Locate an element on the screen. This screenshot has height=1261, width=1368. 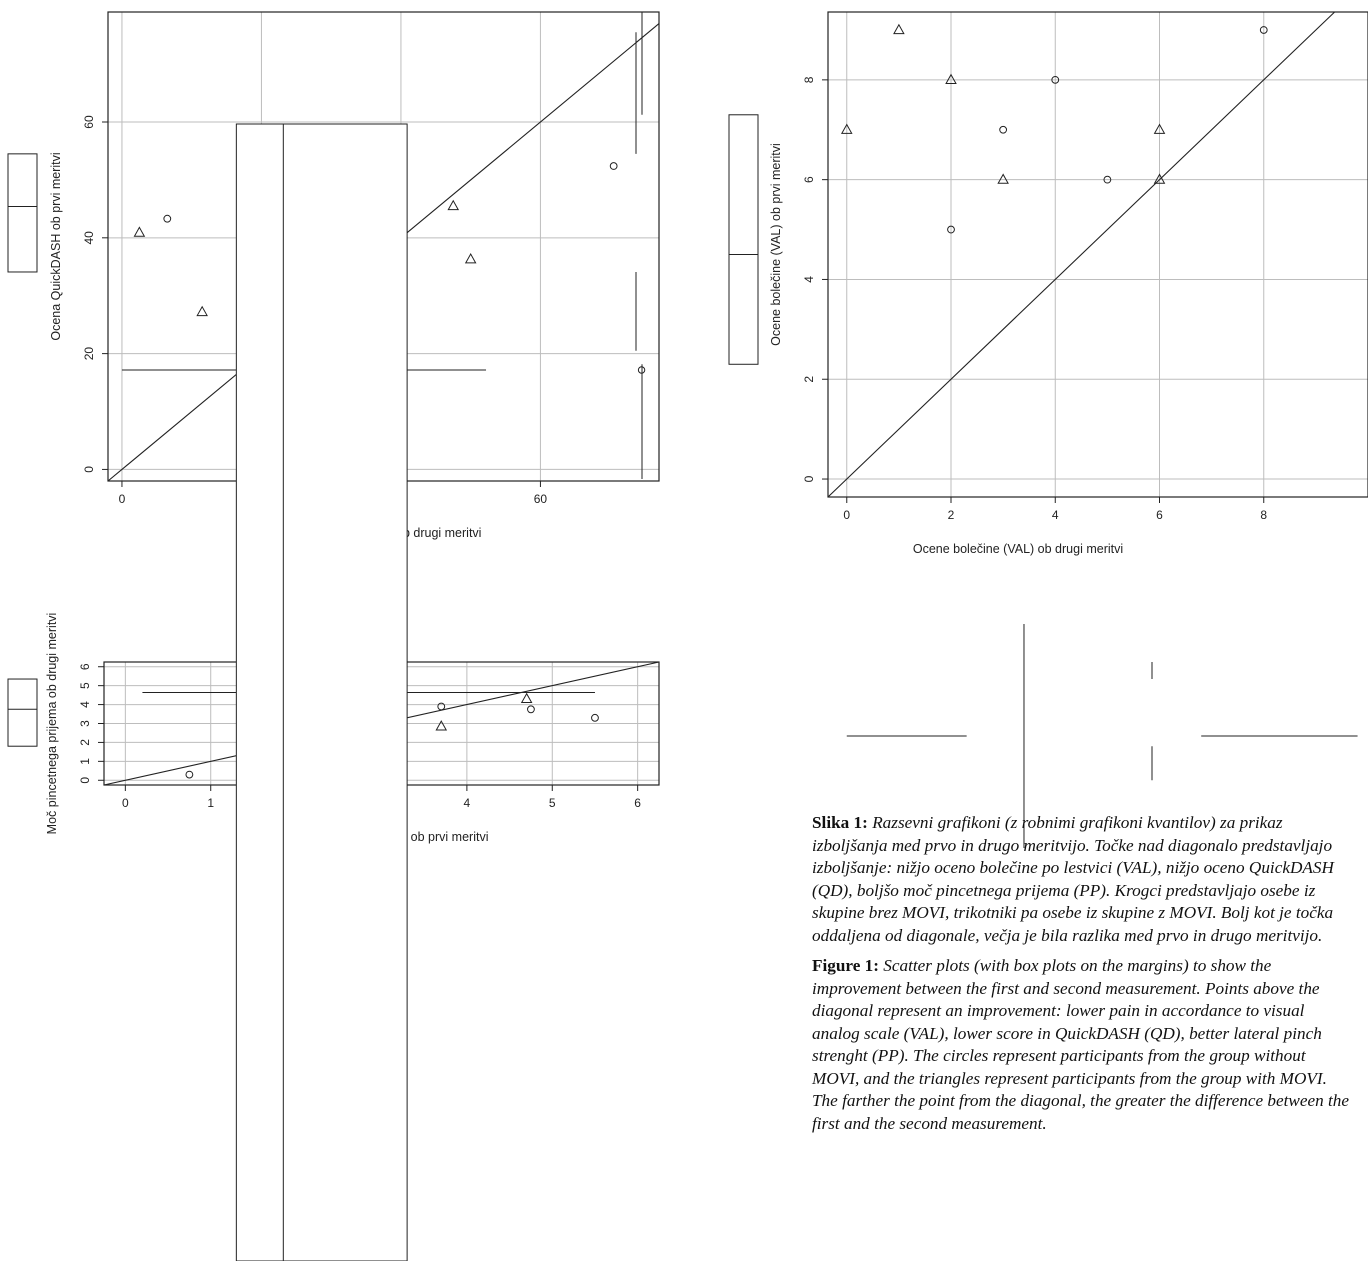
y-tick-label: 5 is located at coordinates (85, 685).